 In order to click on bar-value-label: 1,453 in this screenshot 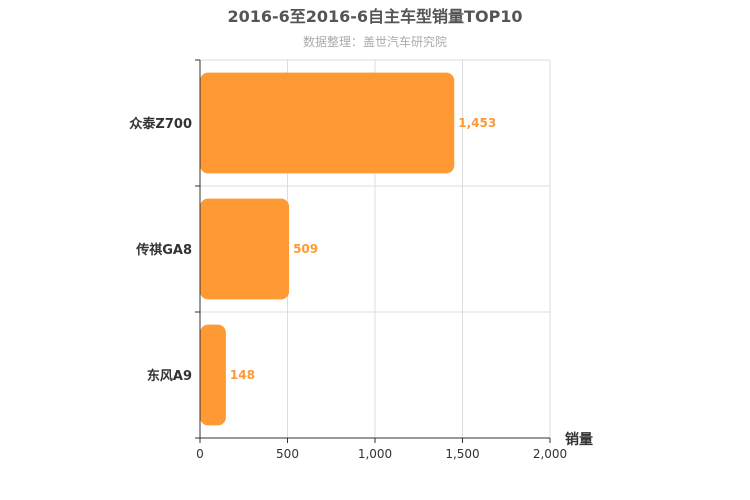, I will do `click(477, 123)`.